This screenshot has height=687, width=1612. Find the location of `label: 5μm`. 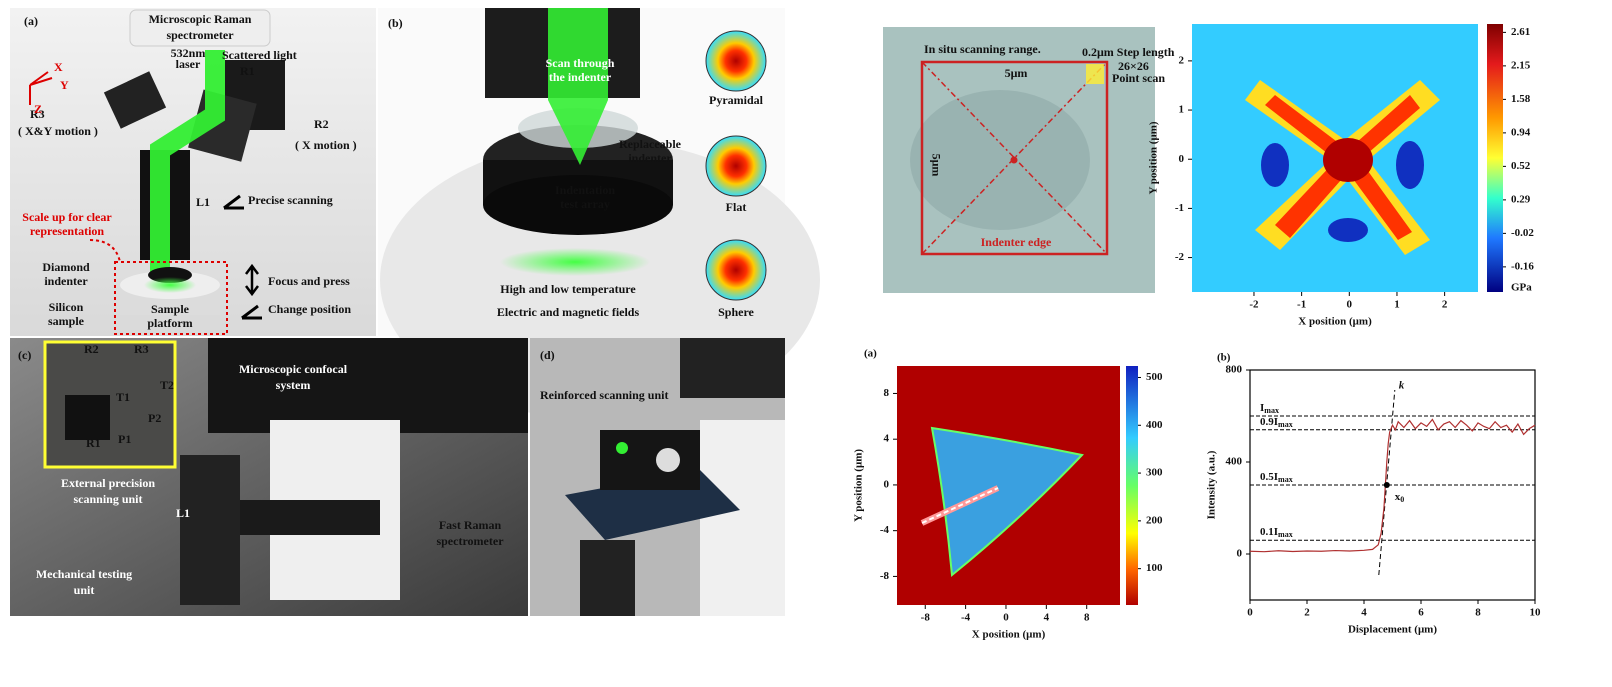

label: 5μm is located at coordinates (1016, 73).